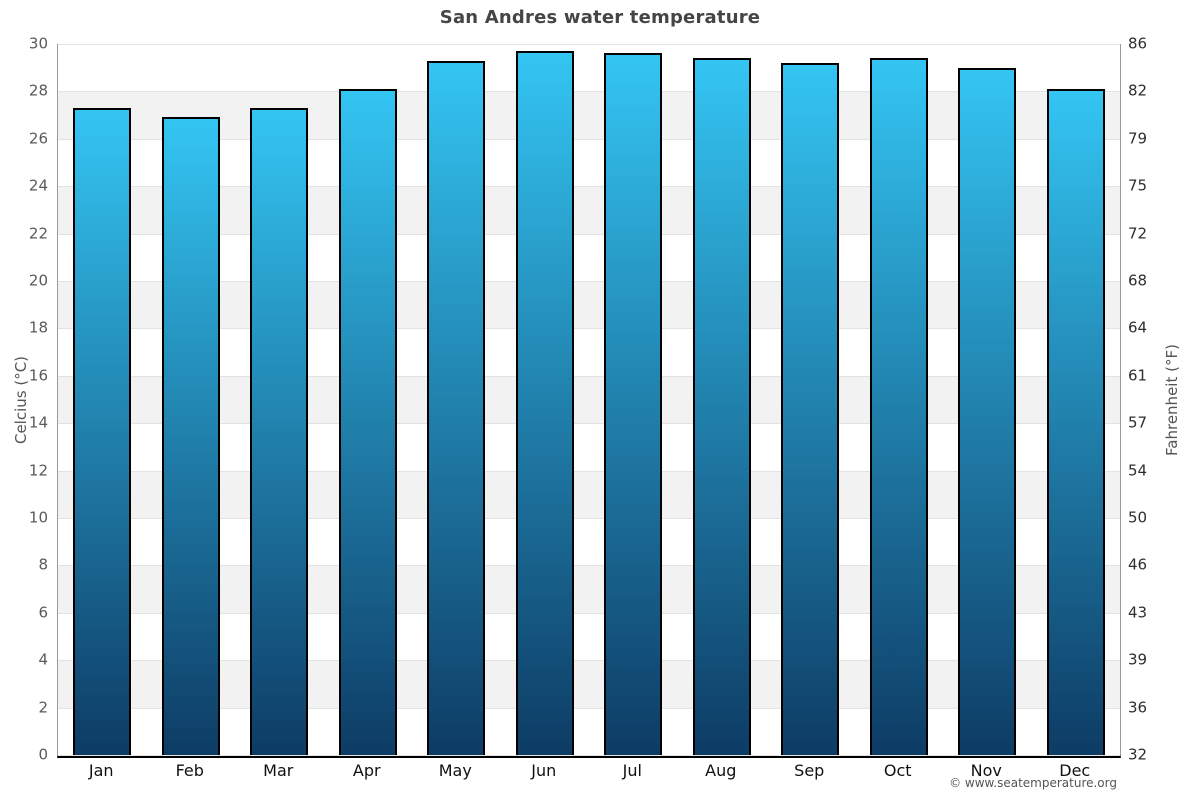  Describe the element at coordinates (38, 517) in the screenshot. I see `y-tick-celsius: 10` at that location.